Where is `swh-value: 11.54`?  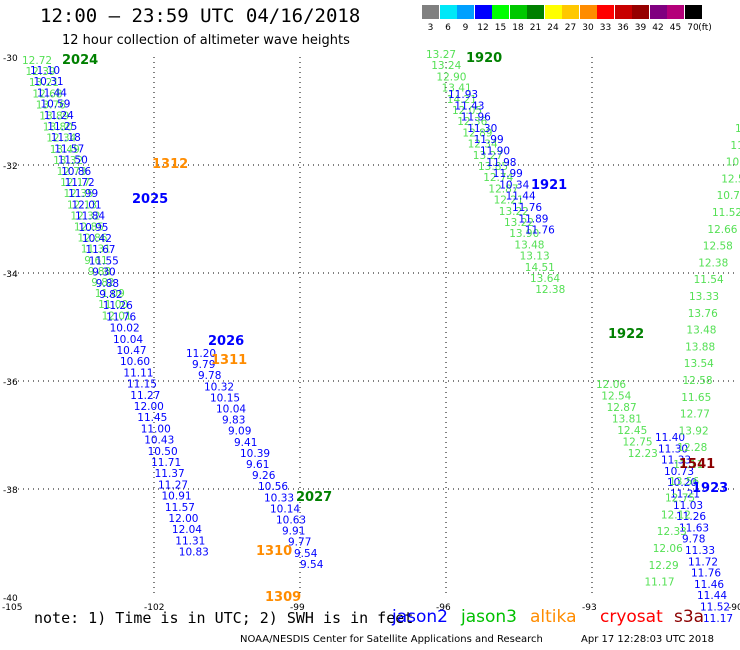
swh-value: 11.54 is located at coordinates (709, 280).